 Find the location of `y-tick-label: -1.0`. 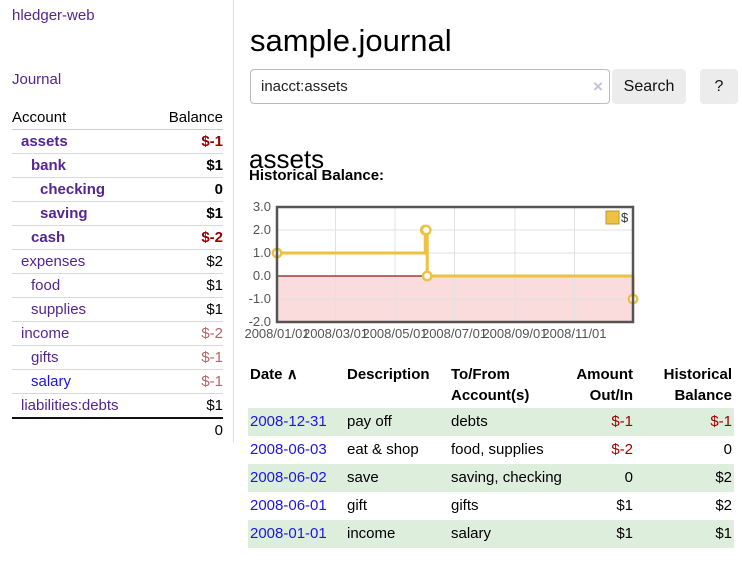

y-tick-label: -1.0 is located at coordinates (260, 298).